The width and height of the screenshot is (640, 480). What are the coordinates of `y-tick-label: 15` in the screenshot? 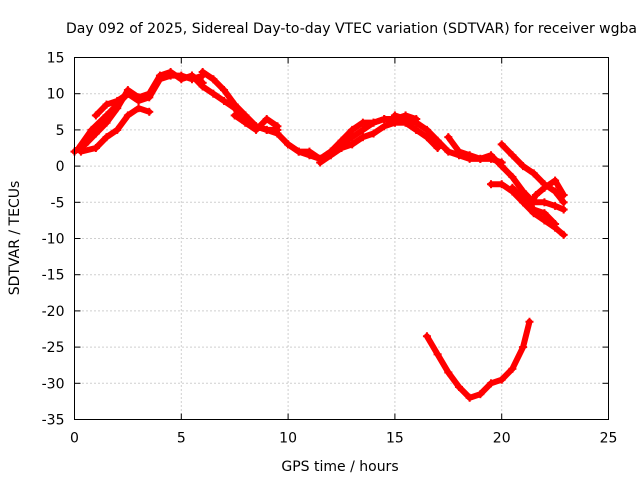 It's located at (56, 59).